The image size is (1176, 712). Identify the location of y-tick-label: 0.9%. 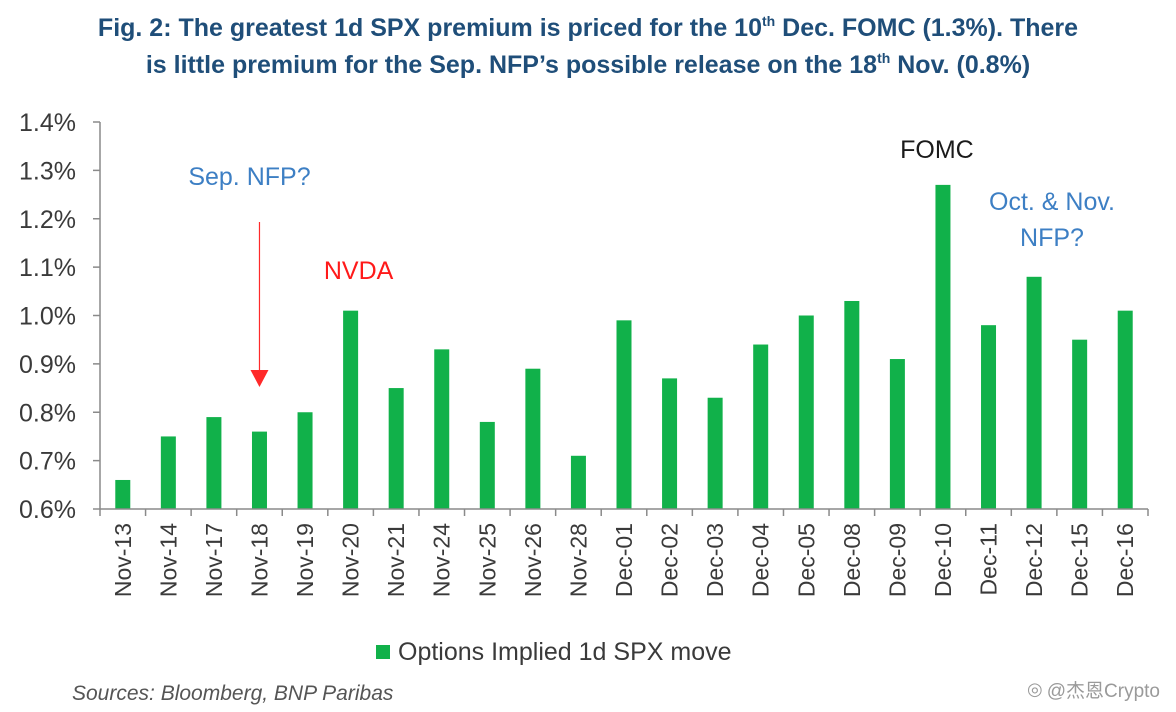
(47, 365).